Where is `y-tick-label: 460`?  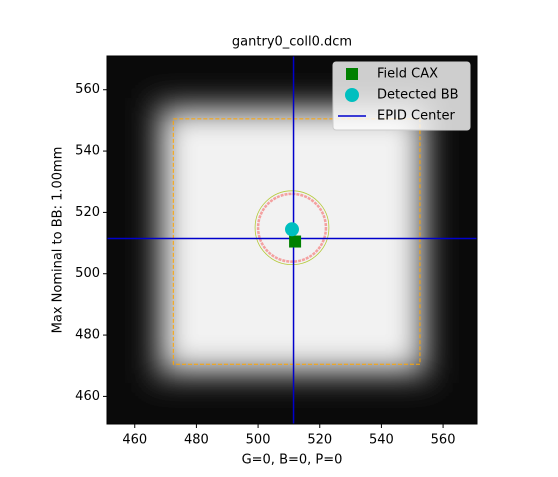
y-tick-label: 460 is located at coordinates (87, 396).